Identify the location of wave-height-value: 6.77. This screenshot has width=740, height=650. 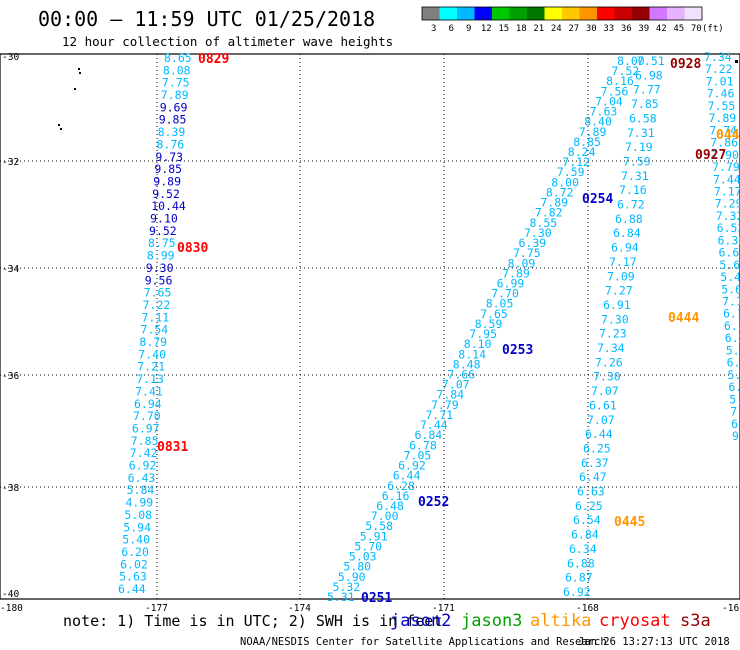
(734, 387).